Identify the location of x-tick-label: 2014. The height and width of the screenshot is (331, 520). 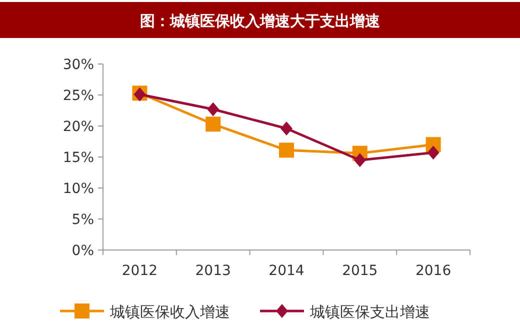
(286, 271).